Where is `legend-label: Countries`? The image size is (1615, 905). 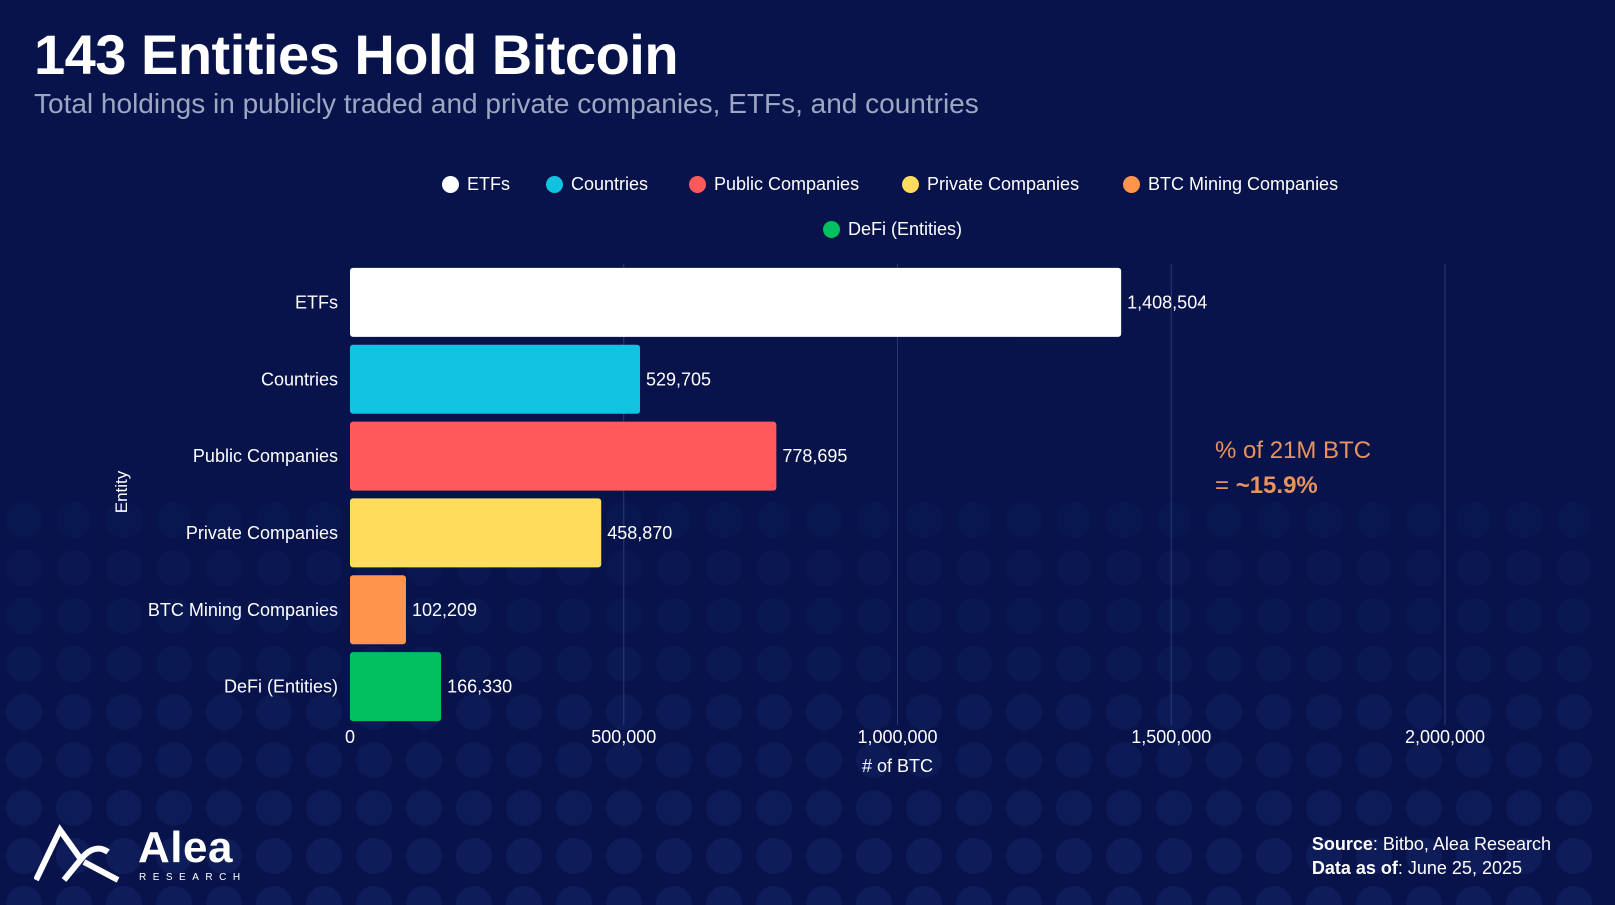 legend-label: Countries is located at coordinates (610, 184).